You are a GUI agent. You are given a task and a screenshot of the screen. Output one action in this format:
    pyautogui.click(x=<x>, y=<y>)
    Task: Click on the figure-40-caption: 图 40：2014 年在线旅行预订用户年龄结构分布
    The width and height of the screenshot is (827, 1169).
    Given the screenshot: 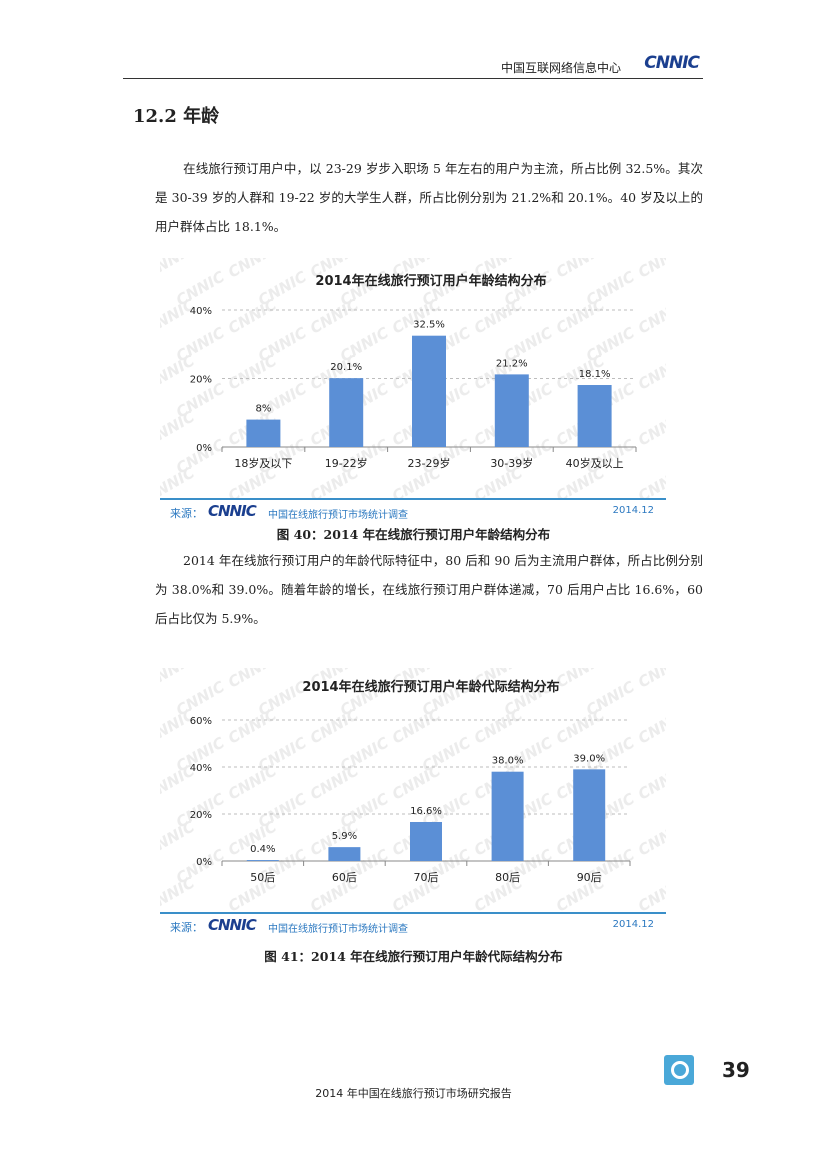 What is the action you would take?
    pyautogui.click(x=413, y=534)
    